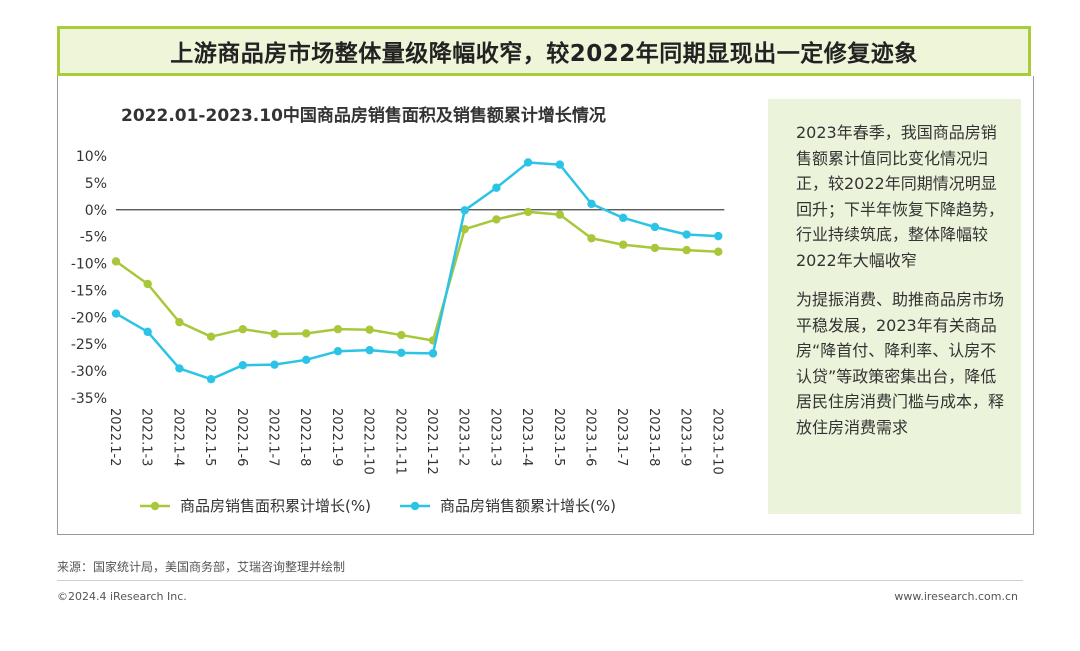  Describe the element at coordinates (146, 437) in the screenshot. I see `x-tick-label: 2022.1-3` at that location.